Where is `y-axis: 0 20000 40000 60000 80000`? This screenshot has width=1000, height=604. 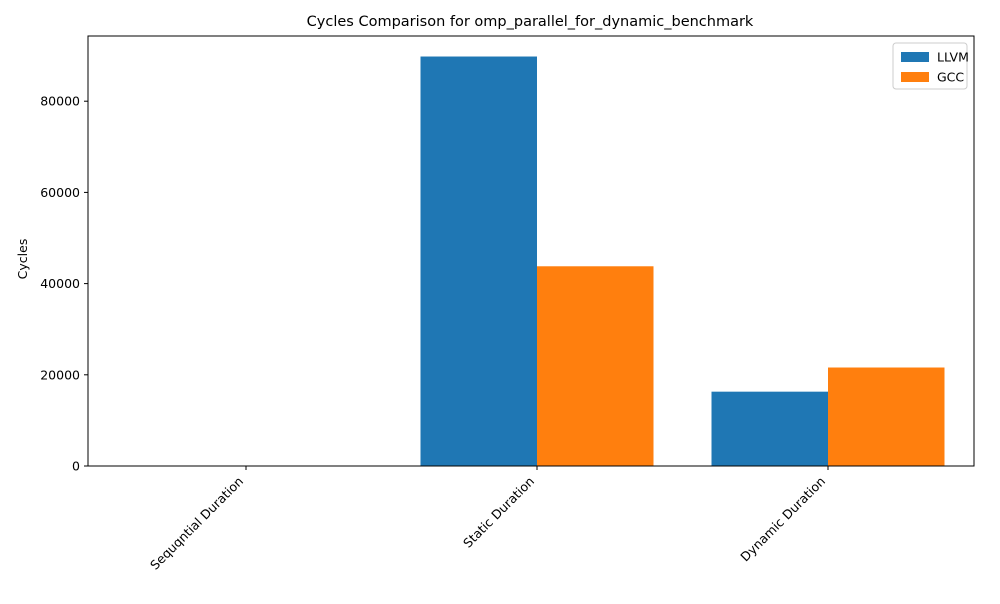 y-axis: 0 20000 40000 60000 80000 is located at coordinates (64, 284).